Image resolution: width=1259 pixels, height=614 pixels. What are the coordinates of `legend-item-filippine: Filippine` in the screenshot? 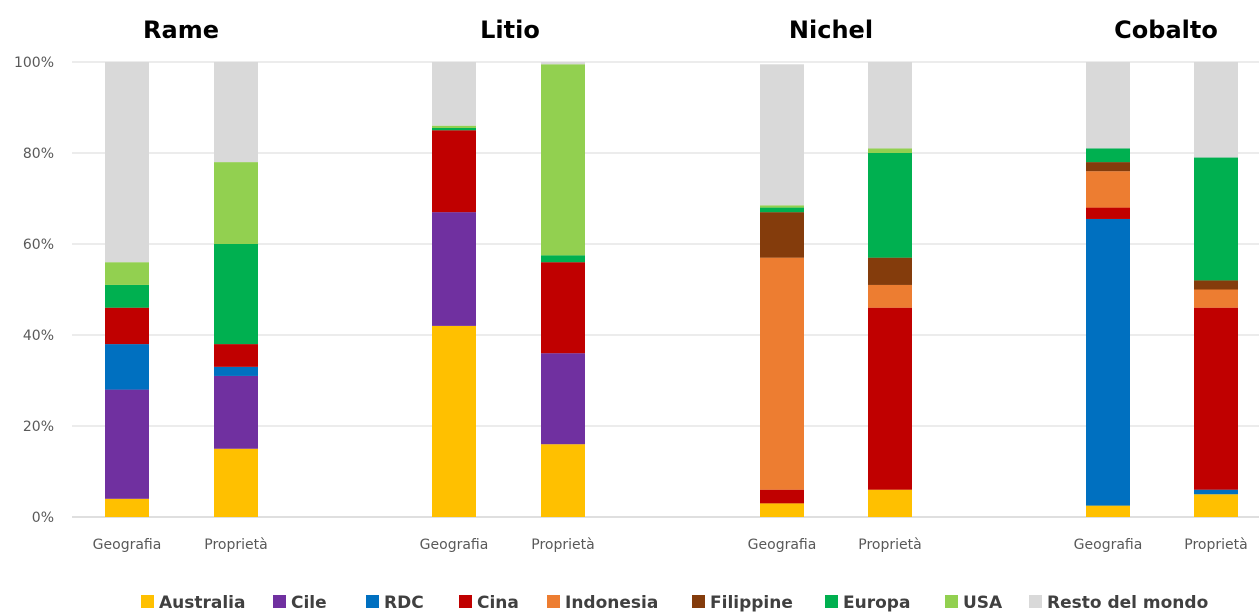 It's located at (742, 603).